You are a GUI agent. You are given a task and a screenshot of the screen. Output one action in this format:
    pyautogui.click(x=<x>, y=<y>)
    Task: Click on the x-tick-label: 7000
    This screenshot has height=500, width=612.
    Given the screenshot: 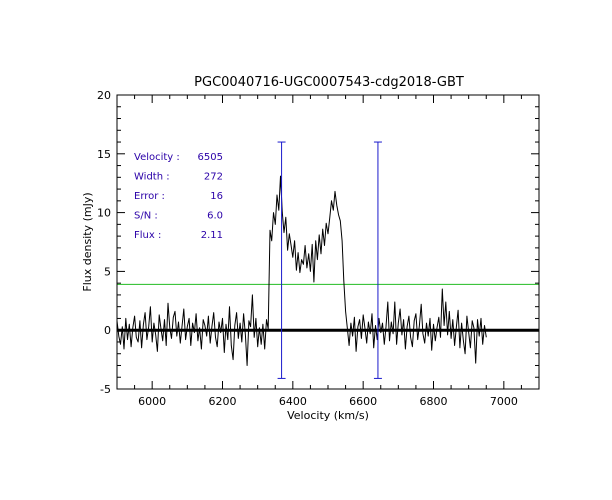 What is the action you would take?
    pyautogui.click(x=504, y=401)
    